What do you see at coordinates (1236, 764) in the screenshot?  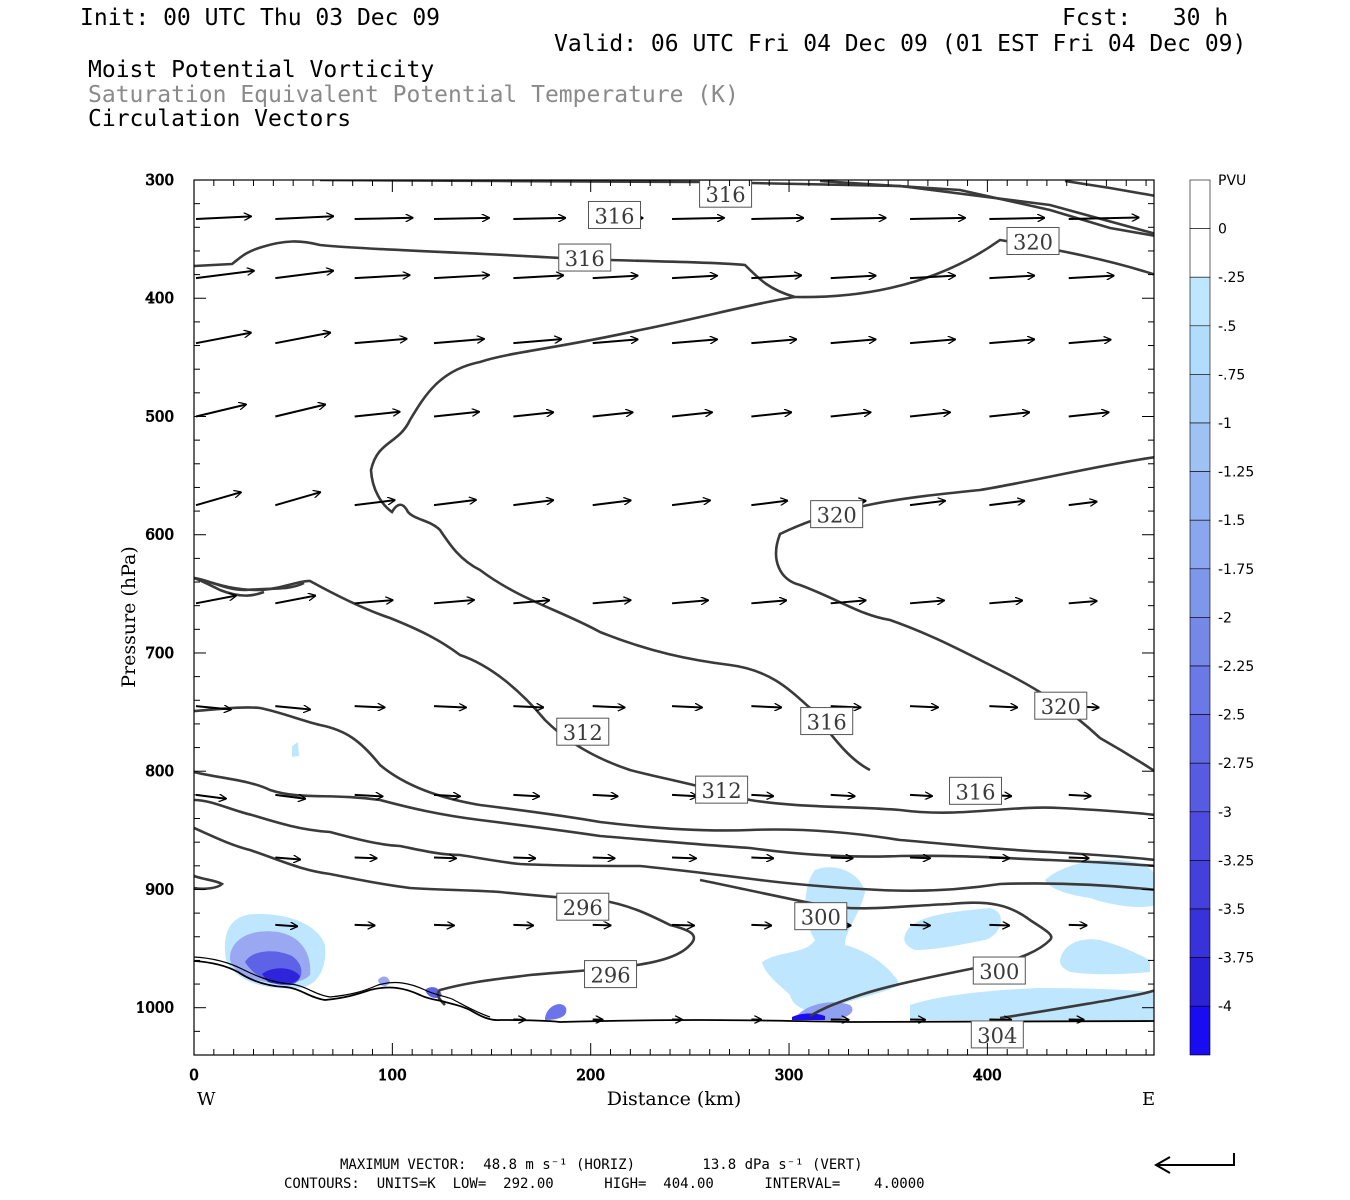 I see `colorbar-label: -2.75` at bounding box center [1236, 764].